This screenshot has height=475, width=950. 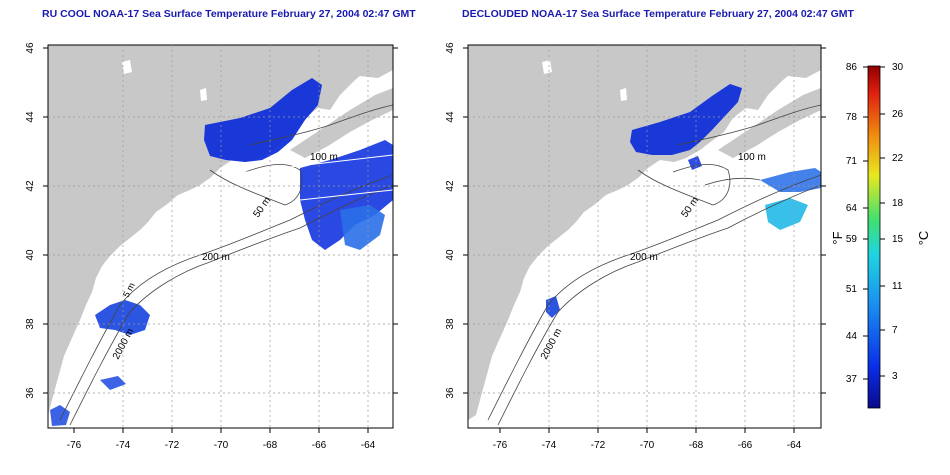 What do you see at coordinates (790, 180) in the screenshot?
I see `right-sst-patch-georges` at bounding box center [790, 180].